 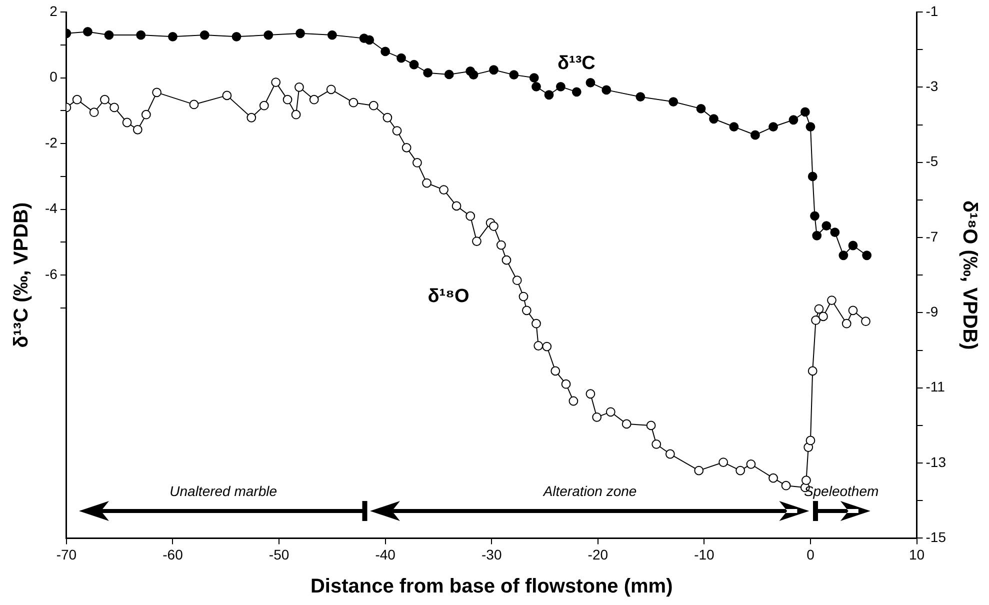 What do you see at coordinates (21, 275) in the screenshot?
I see `y-axis-title: δ¹³C (‰, VPDB)` at bounding box center [21, 275].